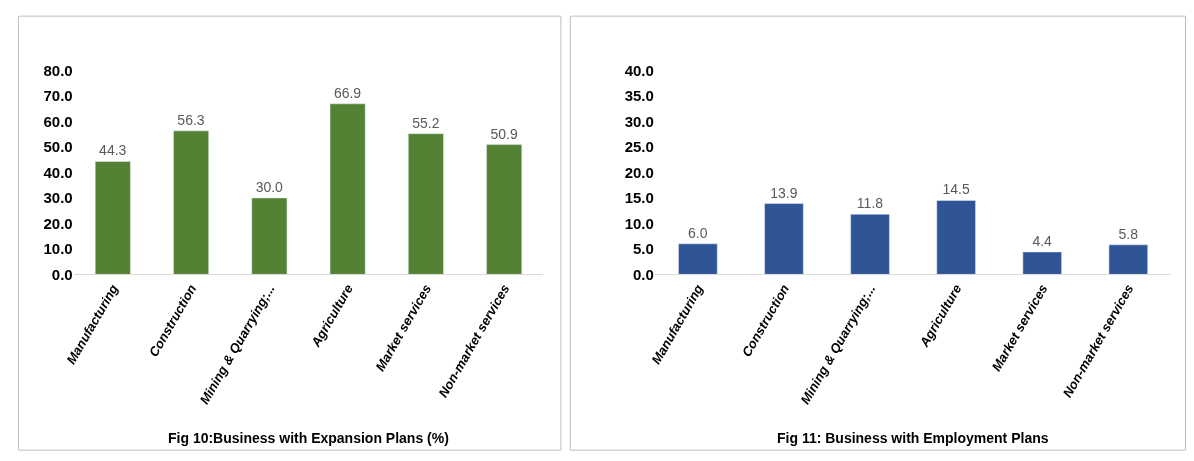 This screenshot has width=1194, height=461. What do you see at coordinates (347, 92) in the screenshot?
I see `data-label: 66.9` at bounding box center [347, 92].